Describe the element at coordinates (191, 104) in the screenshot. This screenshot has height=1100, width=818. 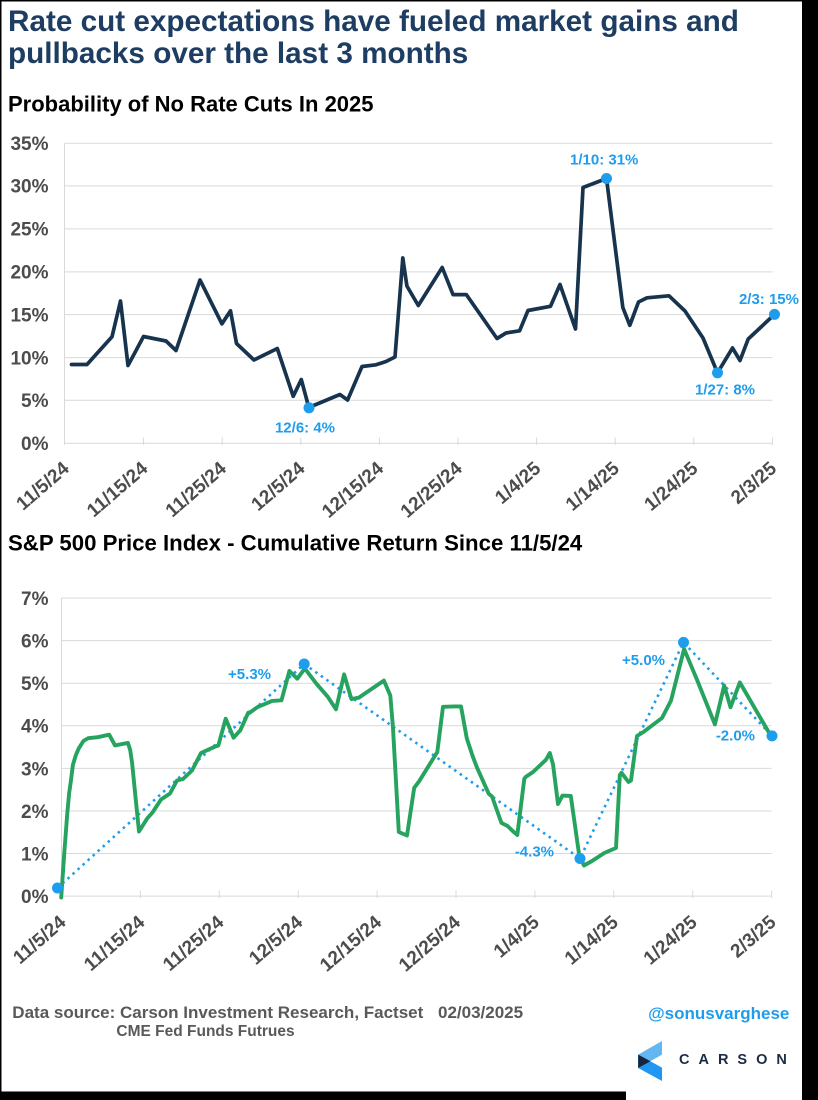
I see `svg-text:Probability of No Rate Cuts In: Probability of No Rate Cuts In 2025` at that location.